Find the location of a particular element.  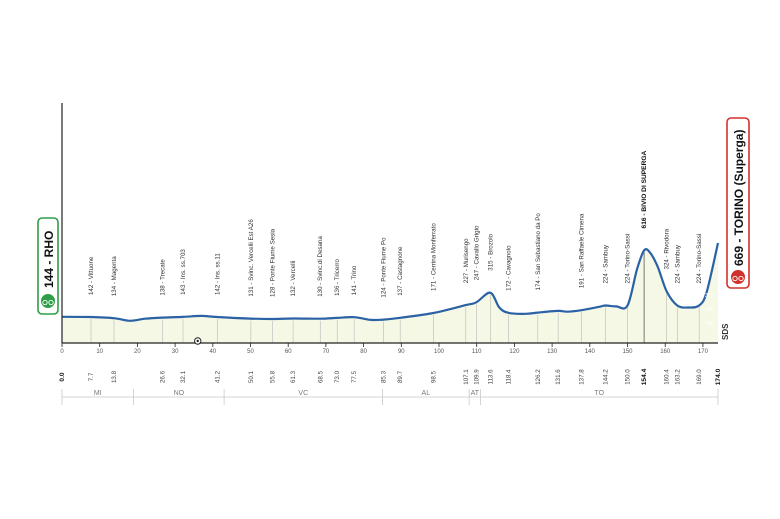

elevation-tick-label: 300 is located at coordinates (709, 296).